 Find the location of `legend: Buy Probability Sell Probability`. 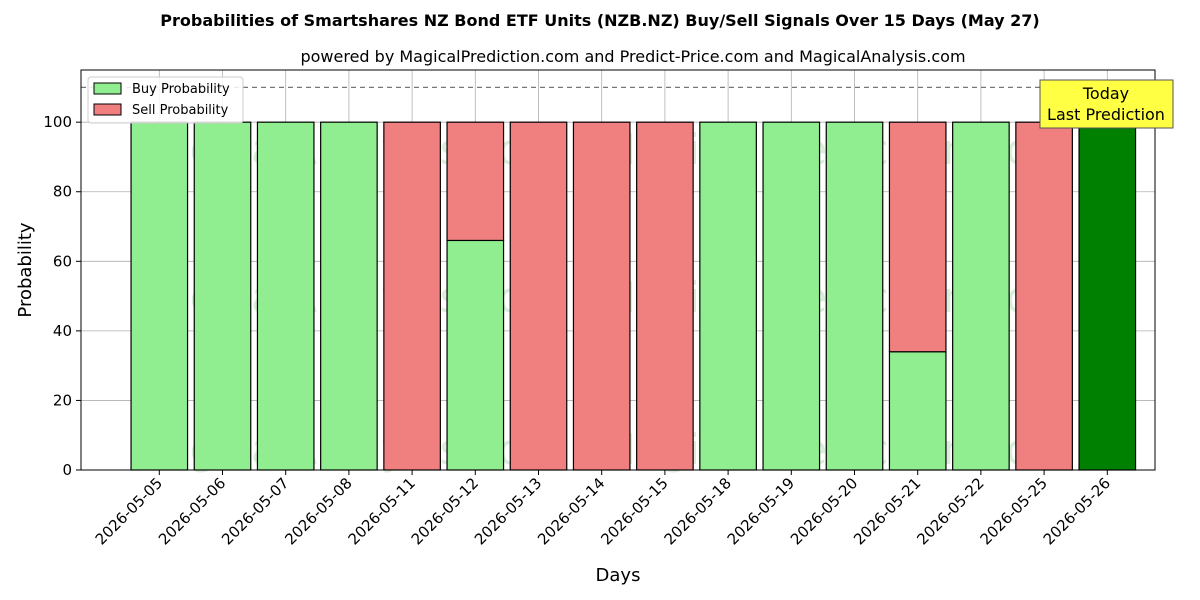

legend: Buy Probability Sell Probability is located at coordinates (165, 100).